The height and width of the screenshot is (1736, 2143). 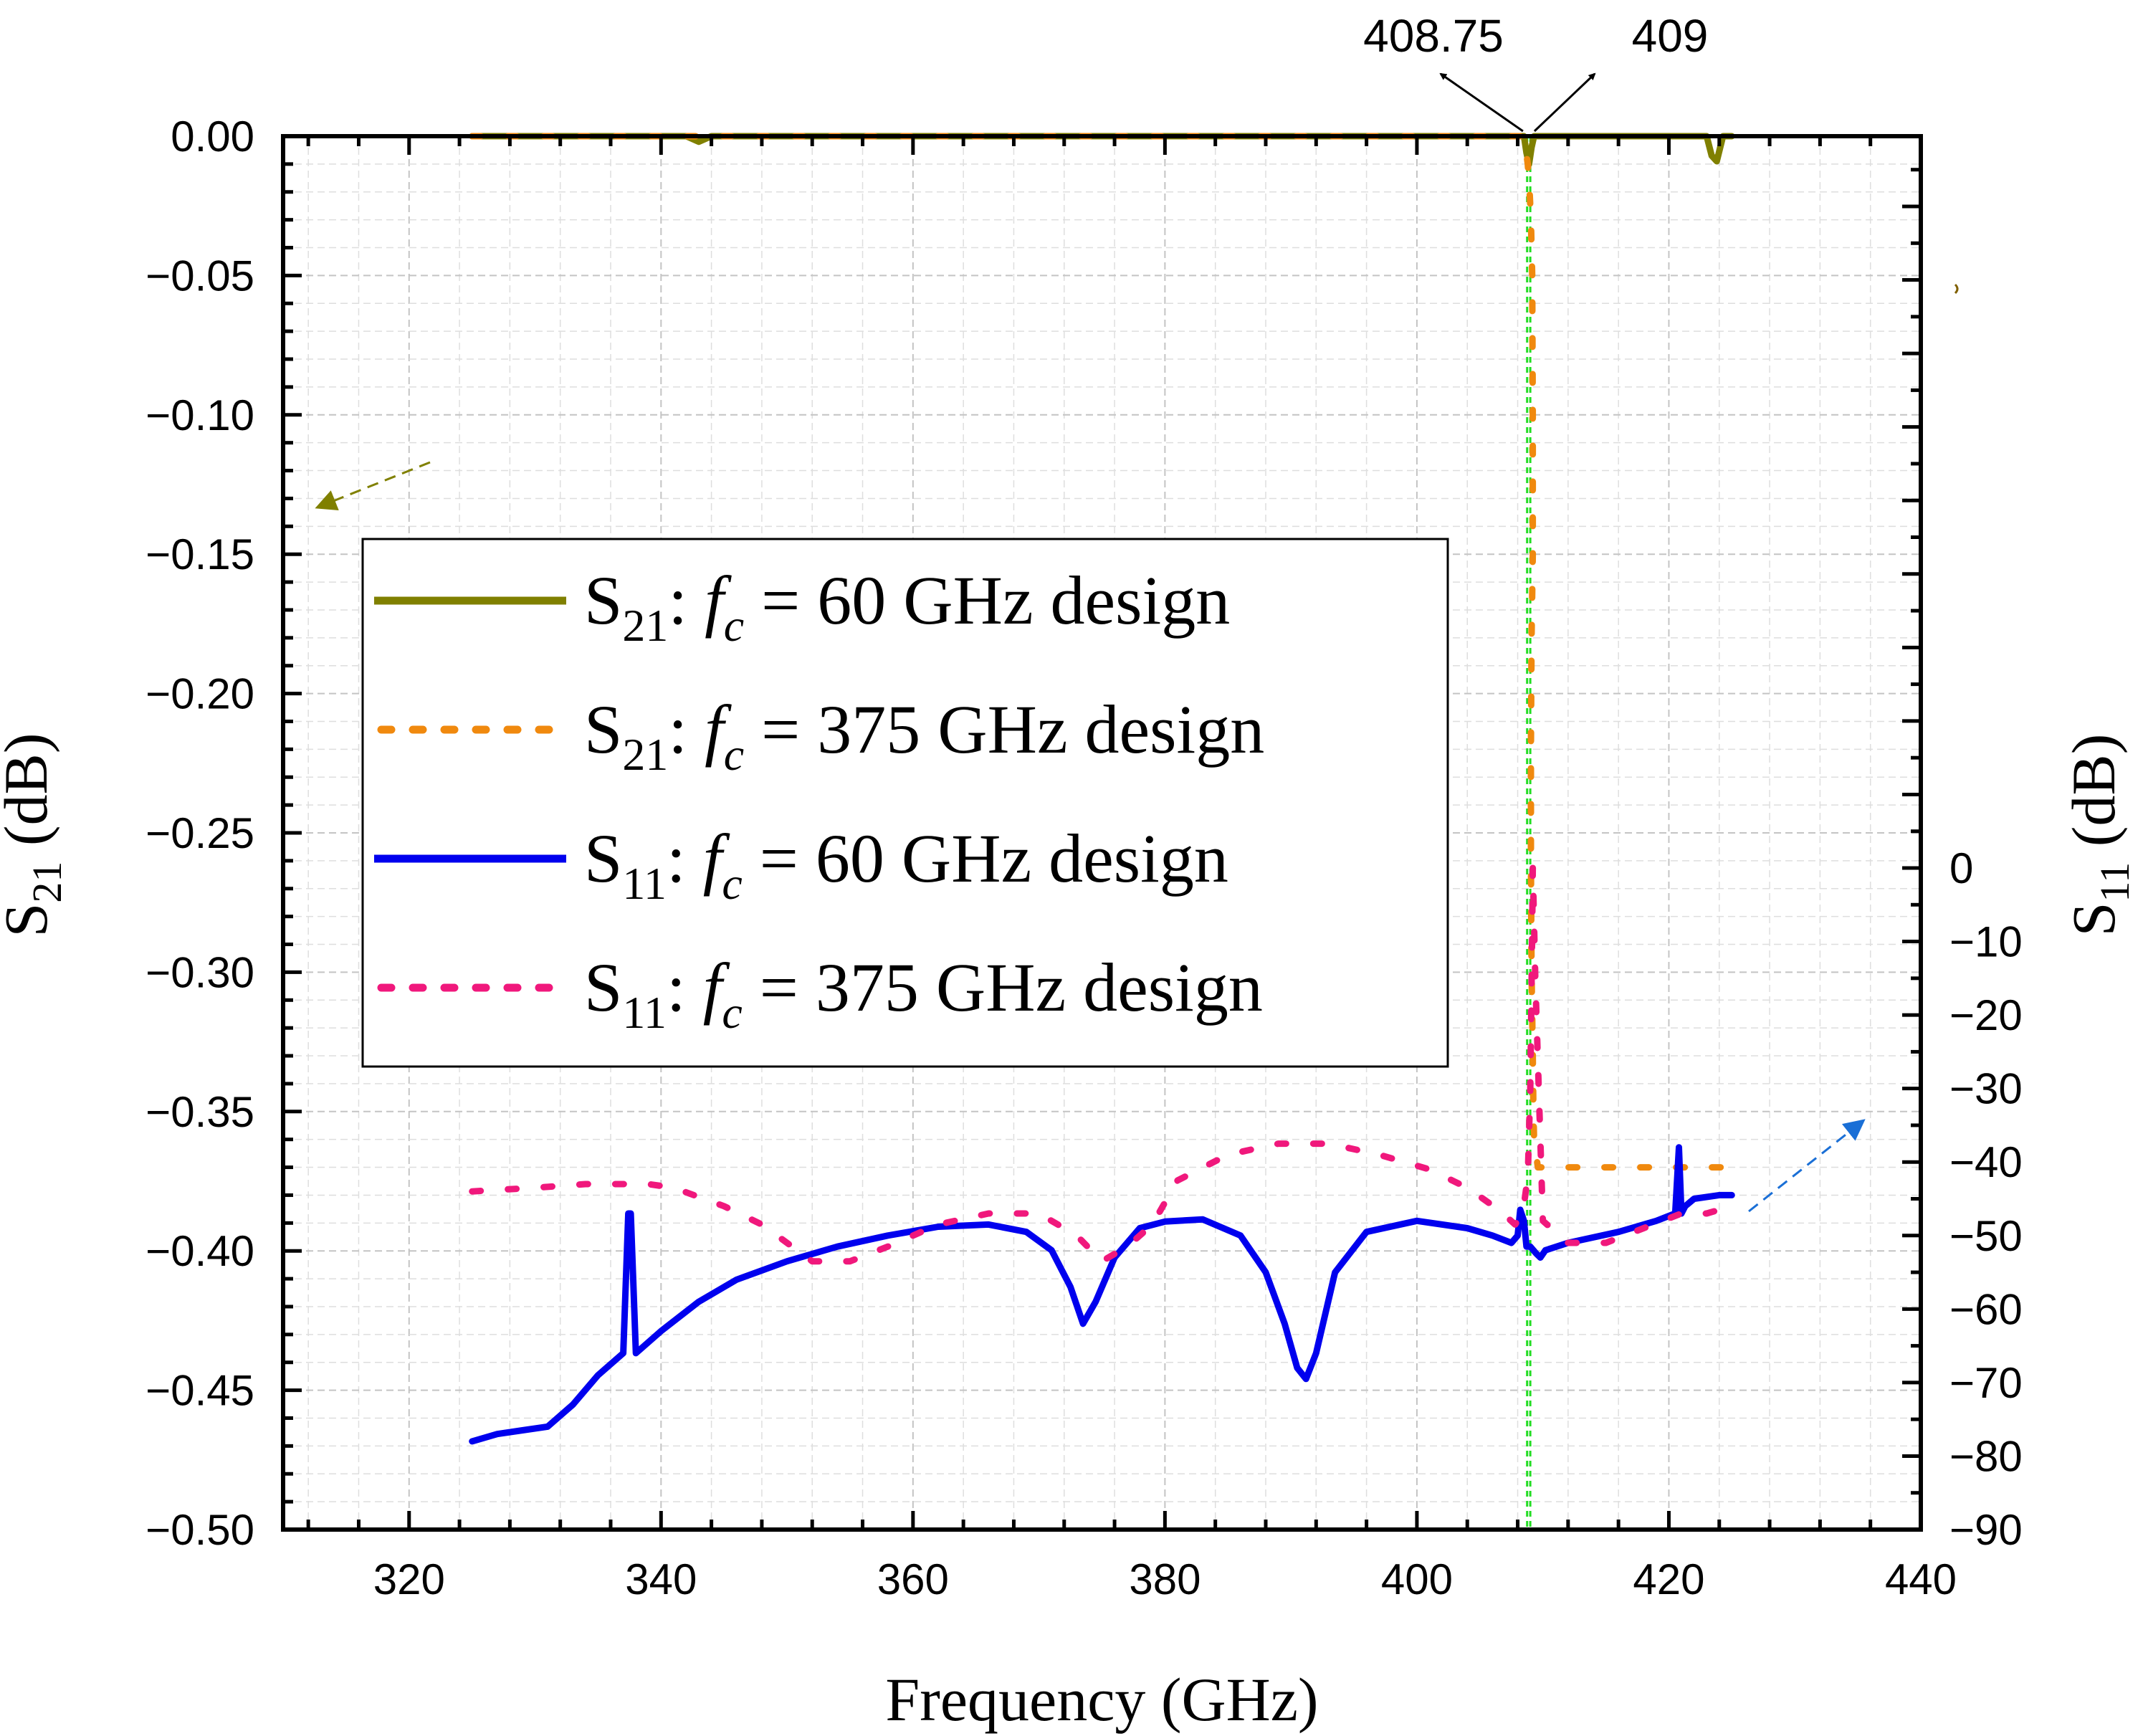 I want to click on y-right-tick-label: −30, so click(x=1986, y=1089).